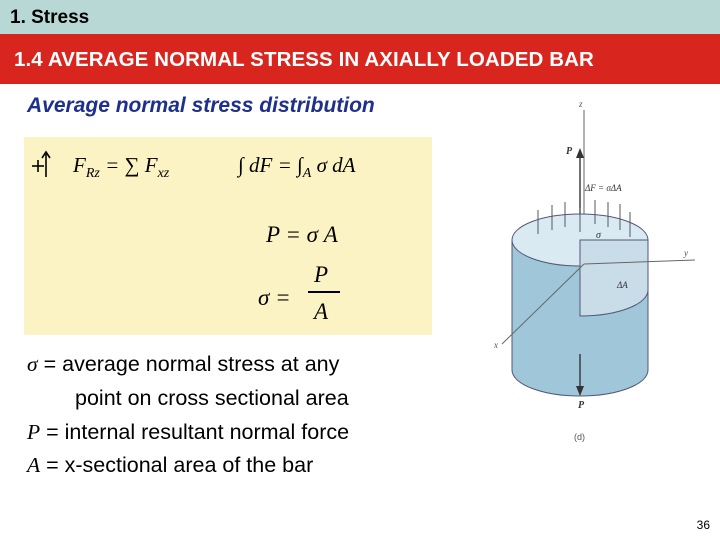 The height and width of the screenshot is (540, 720). I want to click on integral-subscript: A, so click(307, 174).